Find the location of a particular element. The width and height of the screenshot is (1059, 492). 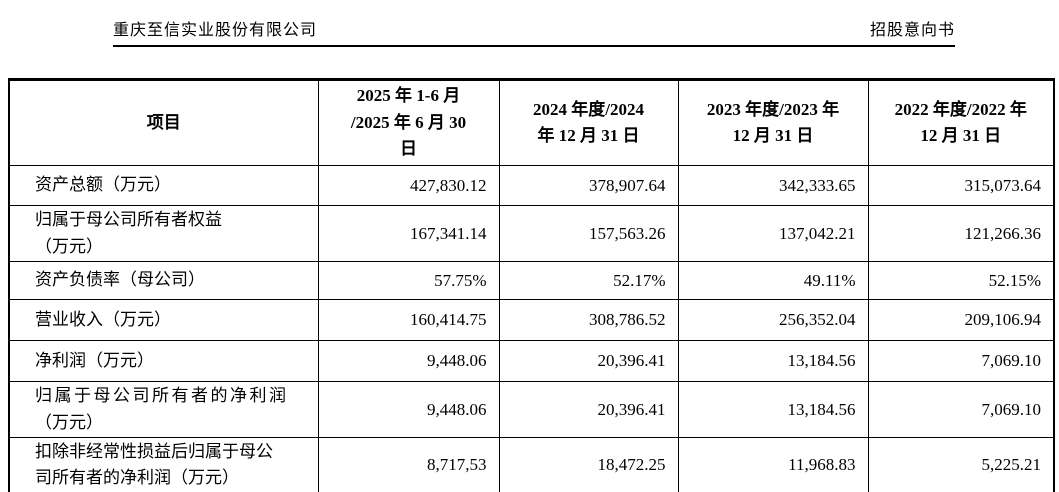

cell-value: 209,106.94 is located at coordinates (961, 320).